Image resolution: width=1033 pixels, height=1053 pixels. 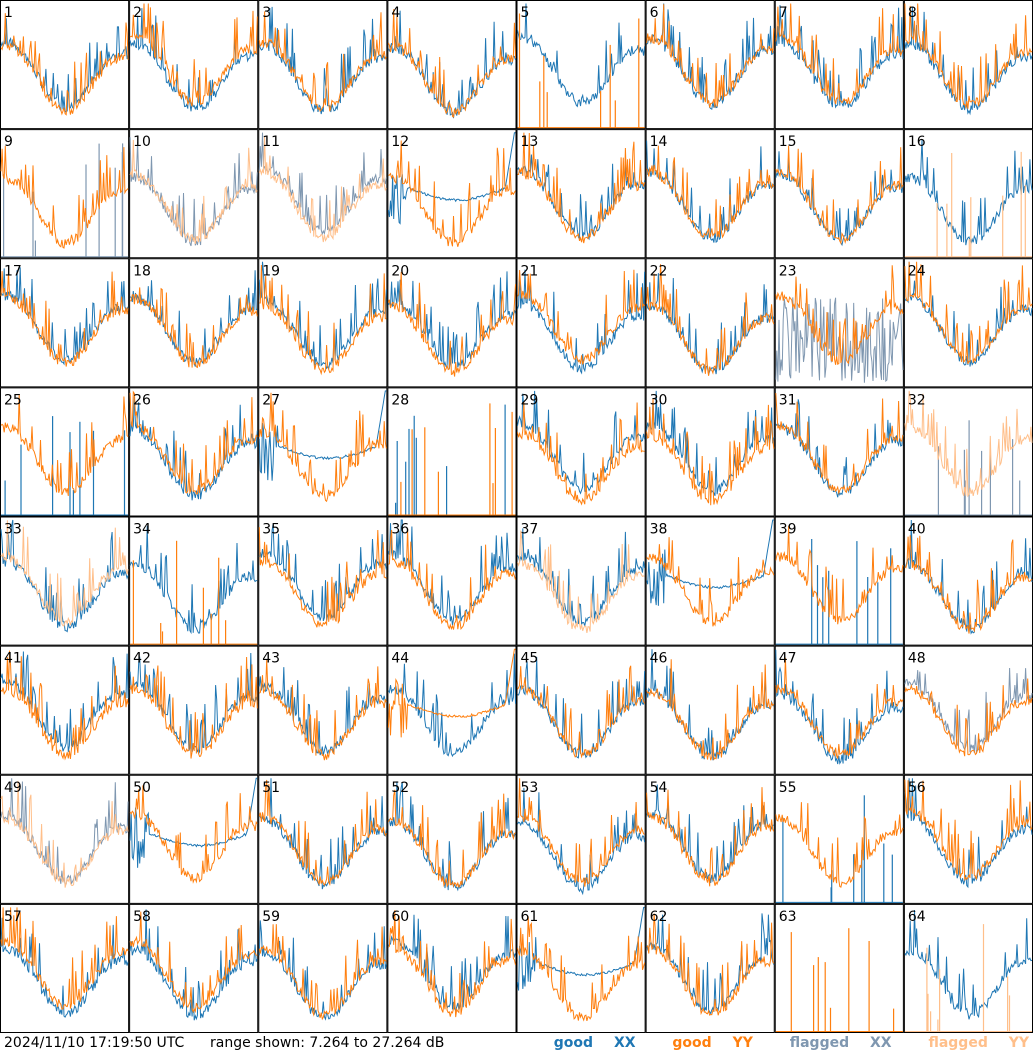 I want to click on panel-label: 20, so click(x=400, y=271).